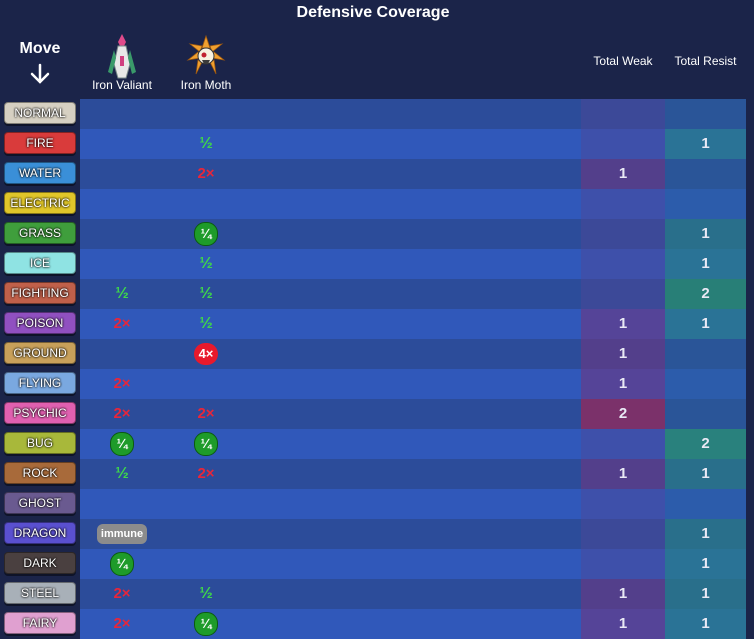 This screenshot has width=754, height=639. I want to click on type-button-fighting: FIGHTING, so click(40, 293).